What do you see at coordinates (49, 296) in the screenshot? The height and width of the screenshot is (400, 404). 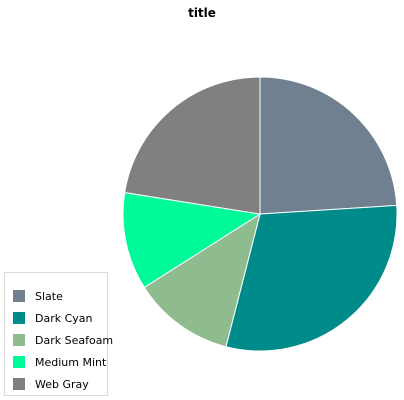 I see `legend-label: Slate` at bounding box center [49, 296].